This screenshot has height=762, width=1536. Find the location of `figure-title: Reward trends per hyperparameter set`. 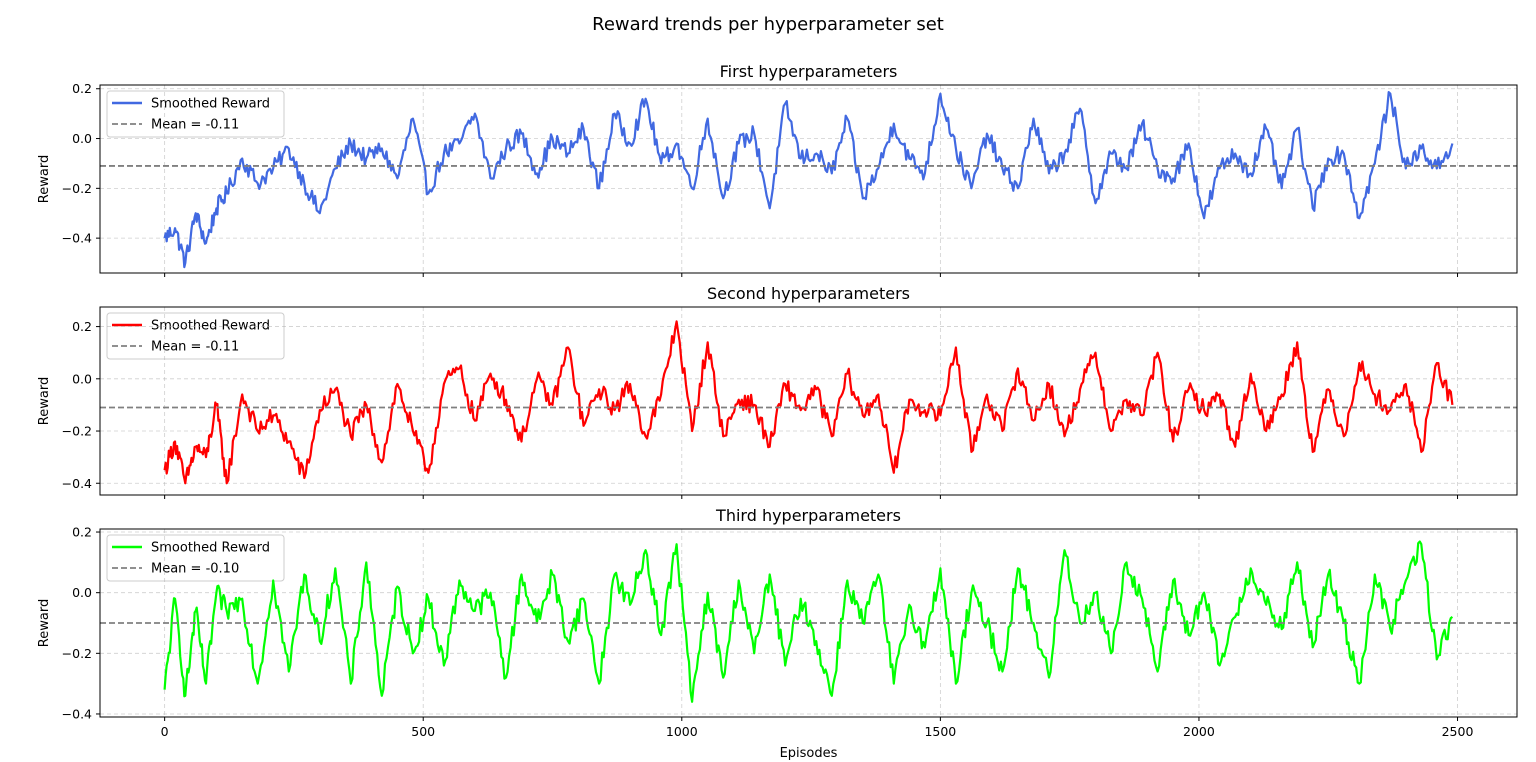

figure-title: Reward trends per hyperparameter set is located at coordinates (768, 24).